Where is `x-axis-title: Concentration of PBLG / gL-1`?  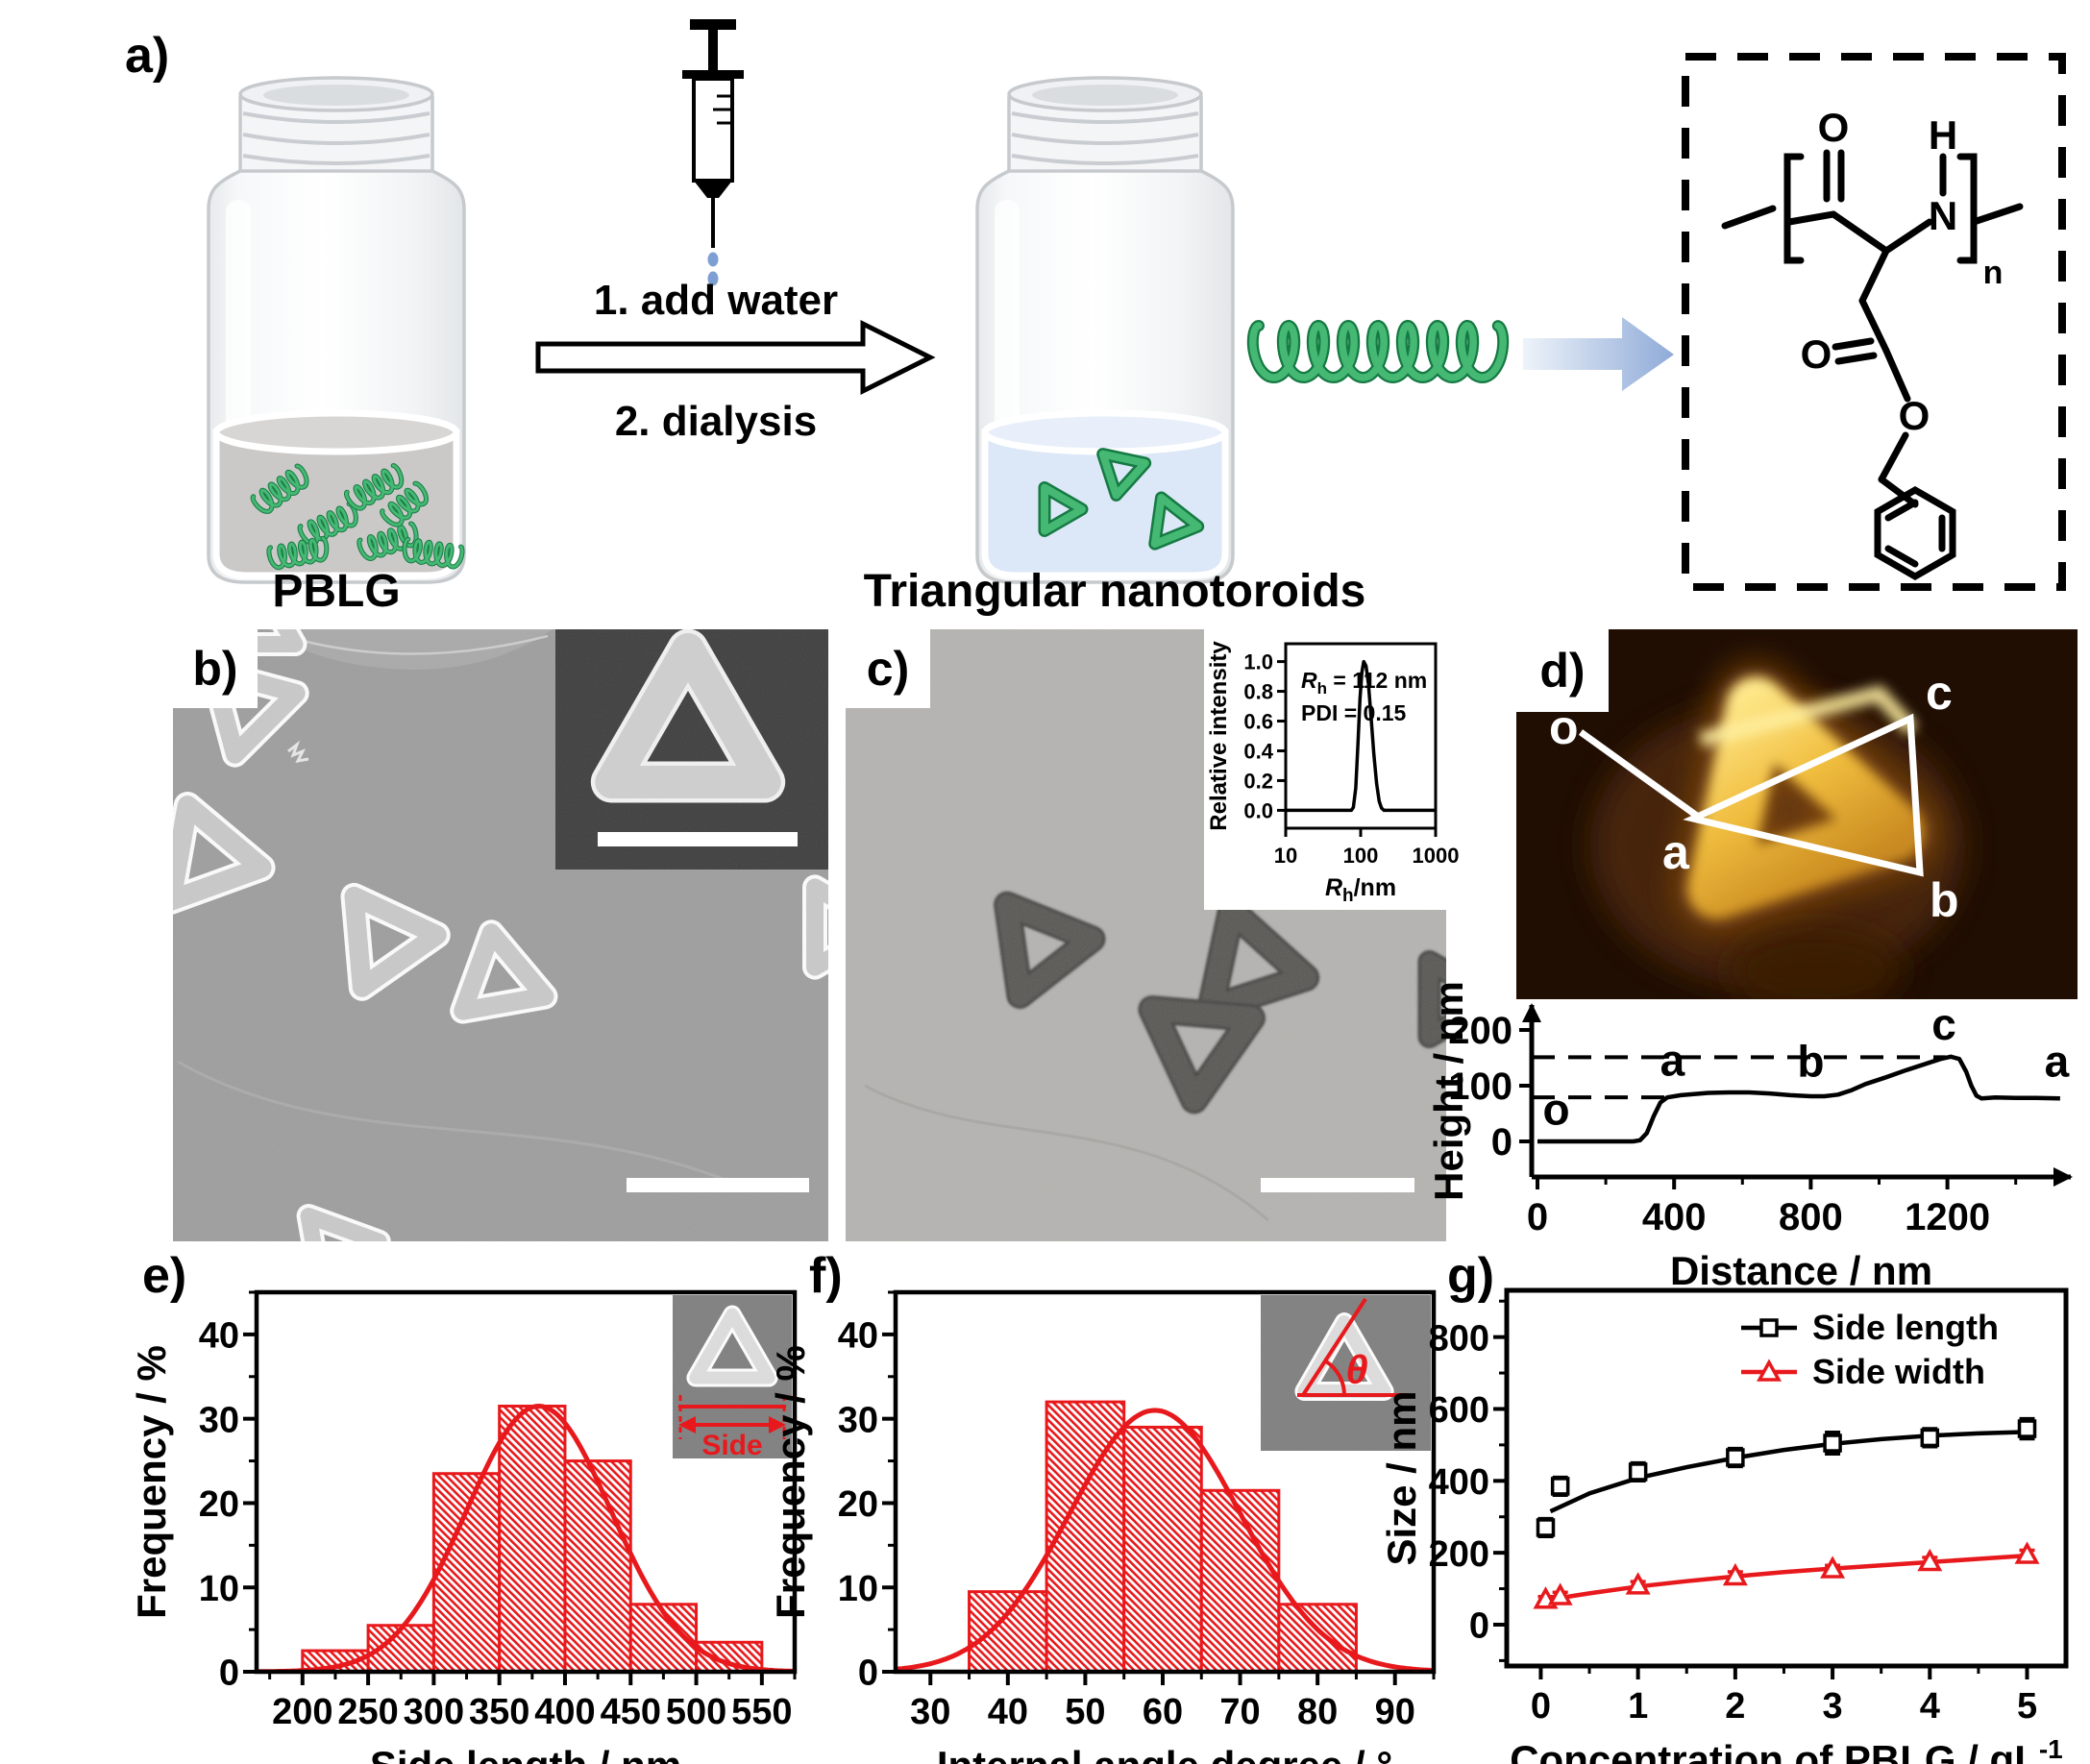 x-axis-title: Concentration of PBLG / gL-1 is located at coordinates (1786, 1749).